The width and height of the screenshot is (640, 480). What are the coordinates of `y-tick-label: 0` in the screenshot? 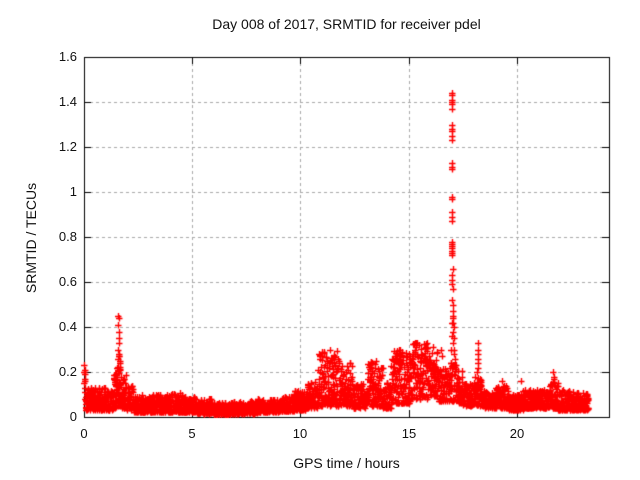 It's located at (73, 416).